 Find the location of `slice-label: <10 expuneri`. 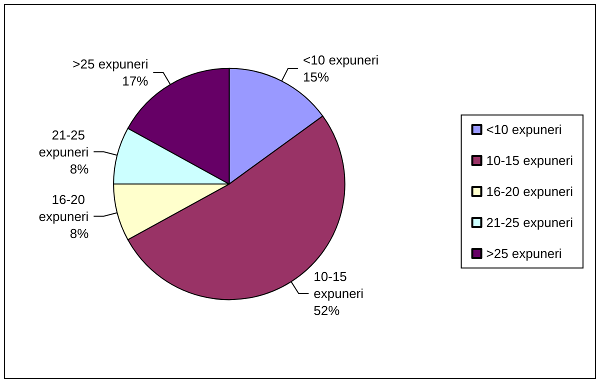

slice-label: <10 expuneri is located at coordinates (341, 60).